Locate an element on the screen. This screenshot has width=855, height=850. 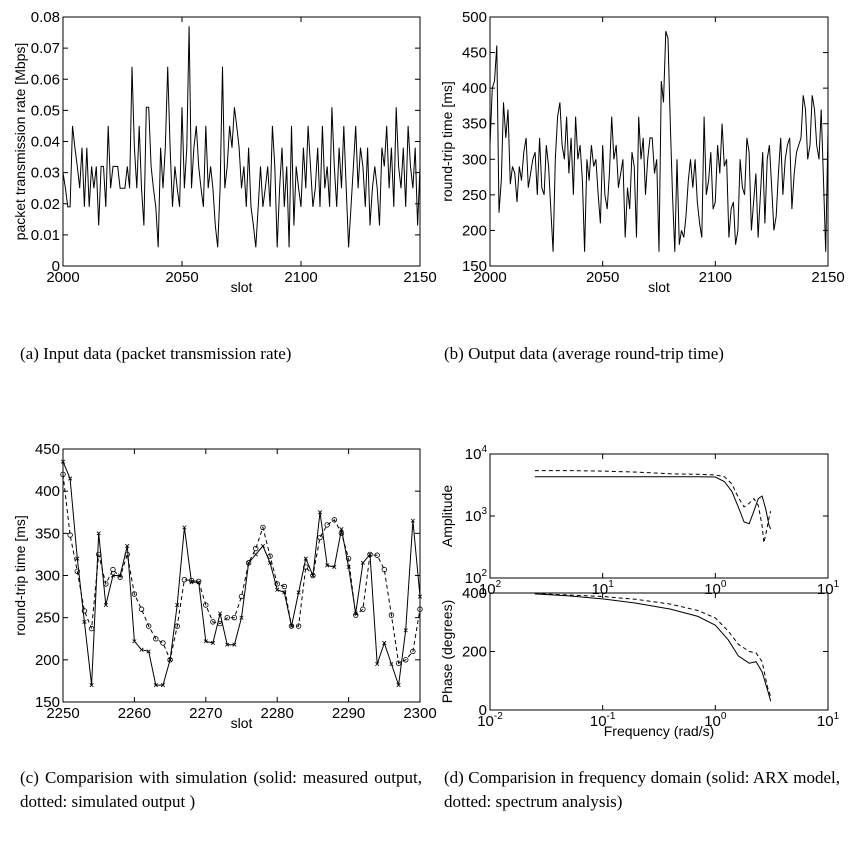
x-tick-label: 2050 is located at coordinates (181, 277).